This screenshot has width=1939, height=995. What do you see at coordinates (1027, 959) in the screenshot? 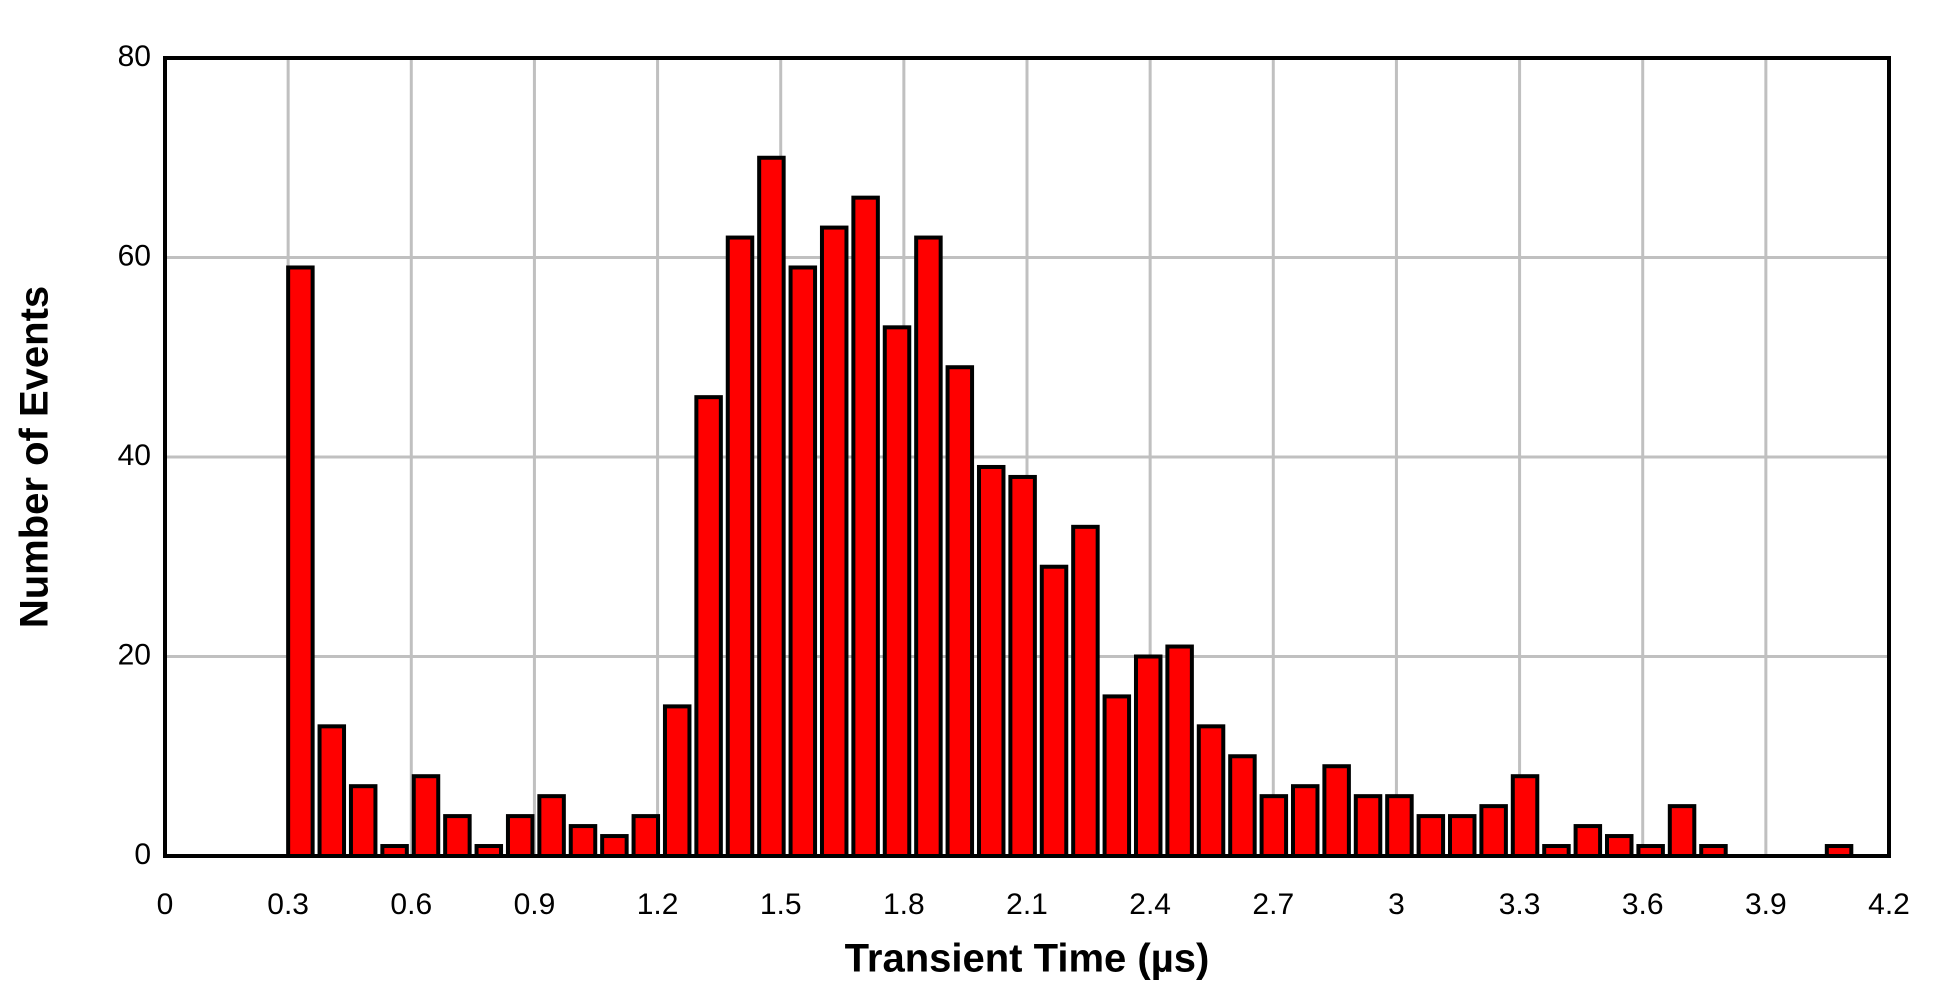
I see `x-axis-title: Transient Time (µs)` at bounding box center [1027, 959].